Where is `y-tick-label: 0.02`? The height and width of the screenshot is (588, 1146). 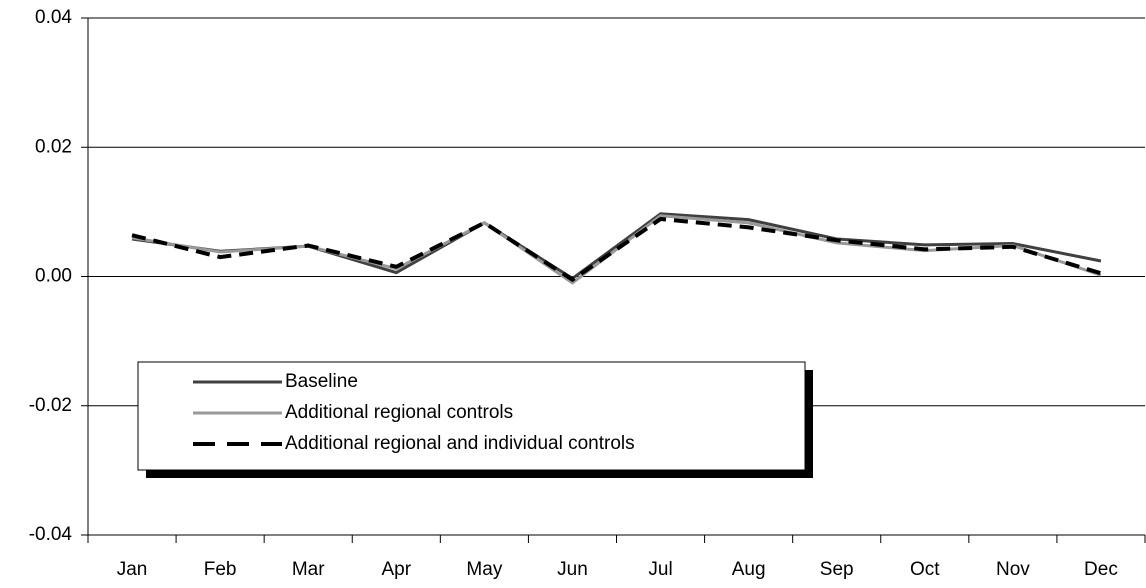
y-tick-label: 0.02 is located at coordinates (53, 146).